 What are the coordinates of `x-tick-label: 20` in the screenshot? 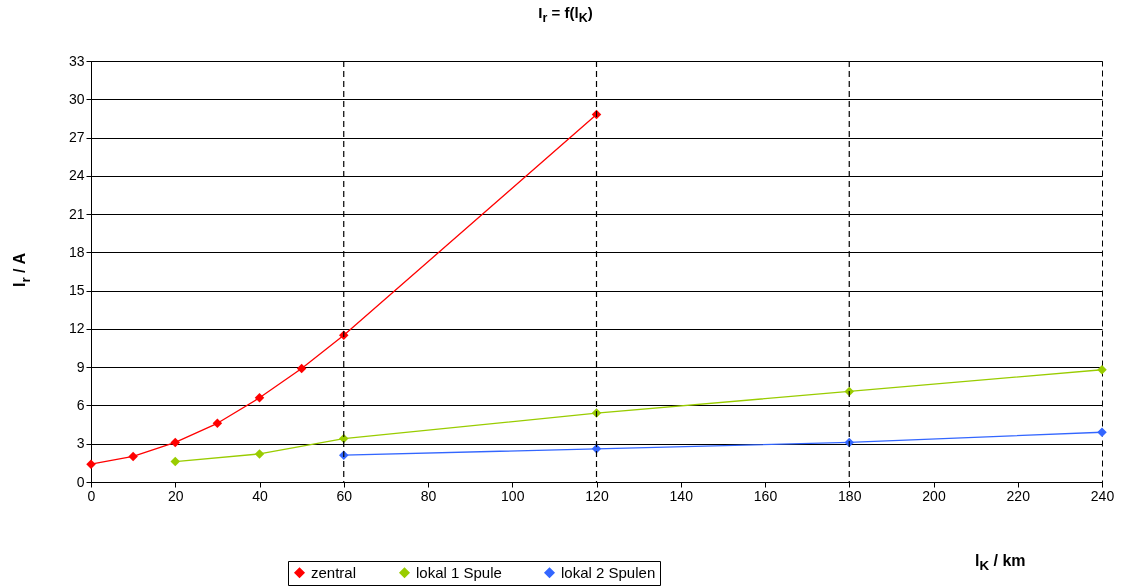 It's located at (175, 495).